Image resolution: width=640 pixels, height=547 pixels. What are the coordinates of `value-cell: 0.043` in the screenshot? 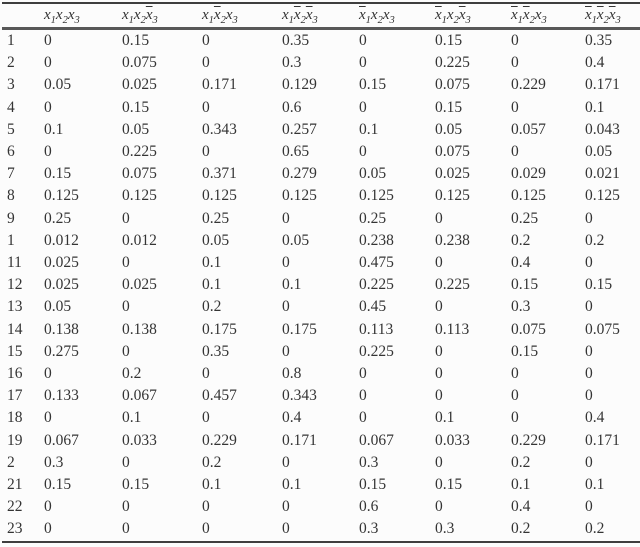 It's located at (602, 129).